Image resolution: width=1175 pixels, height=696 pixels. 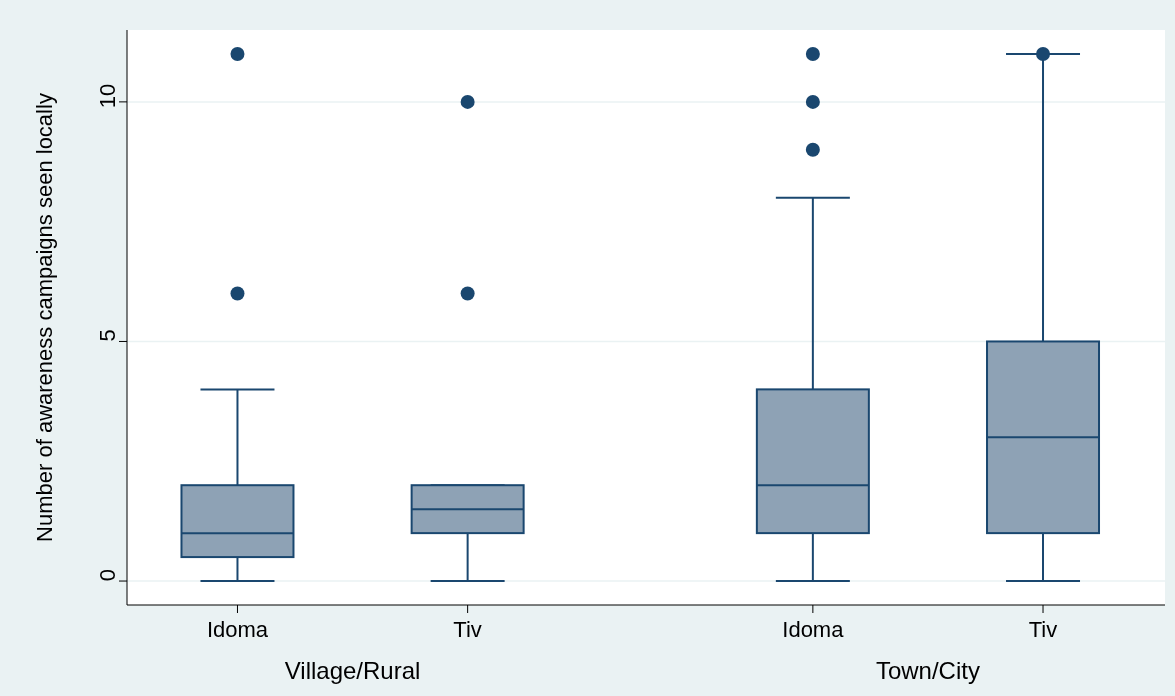 I want to click on text: Village/Rural, so click(x=352, y=670).